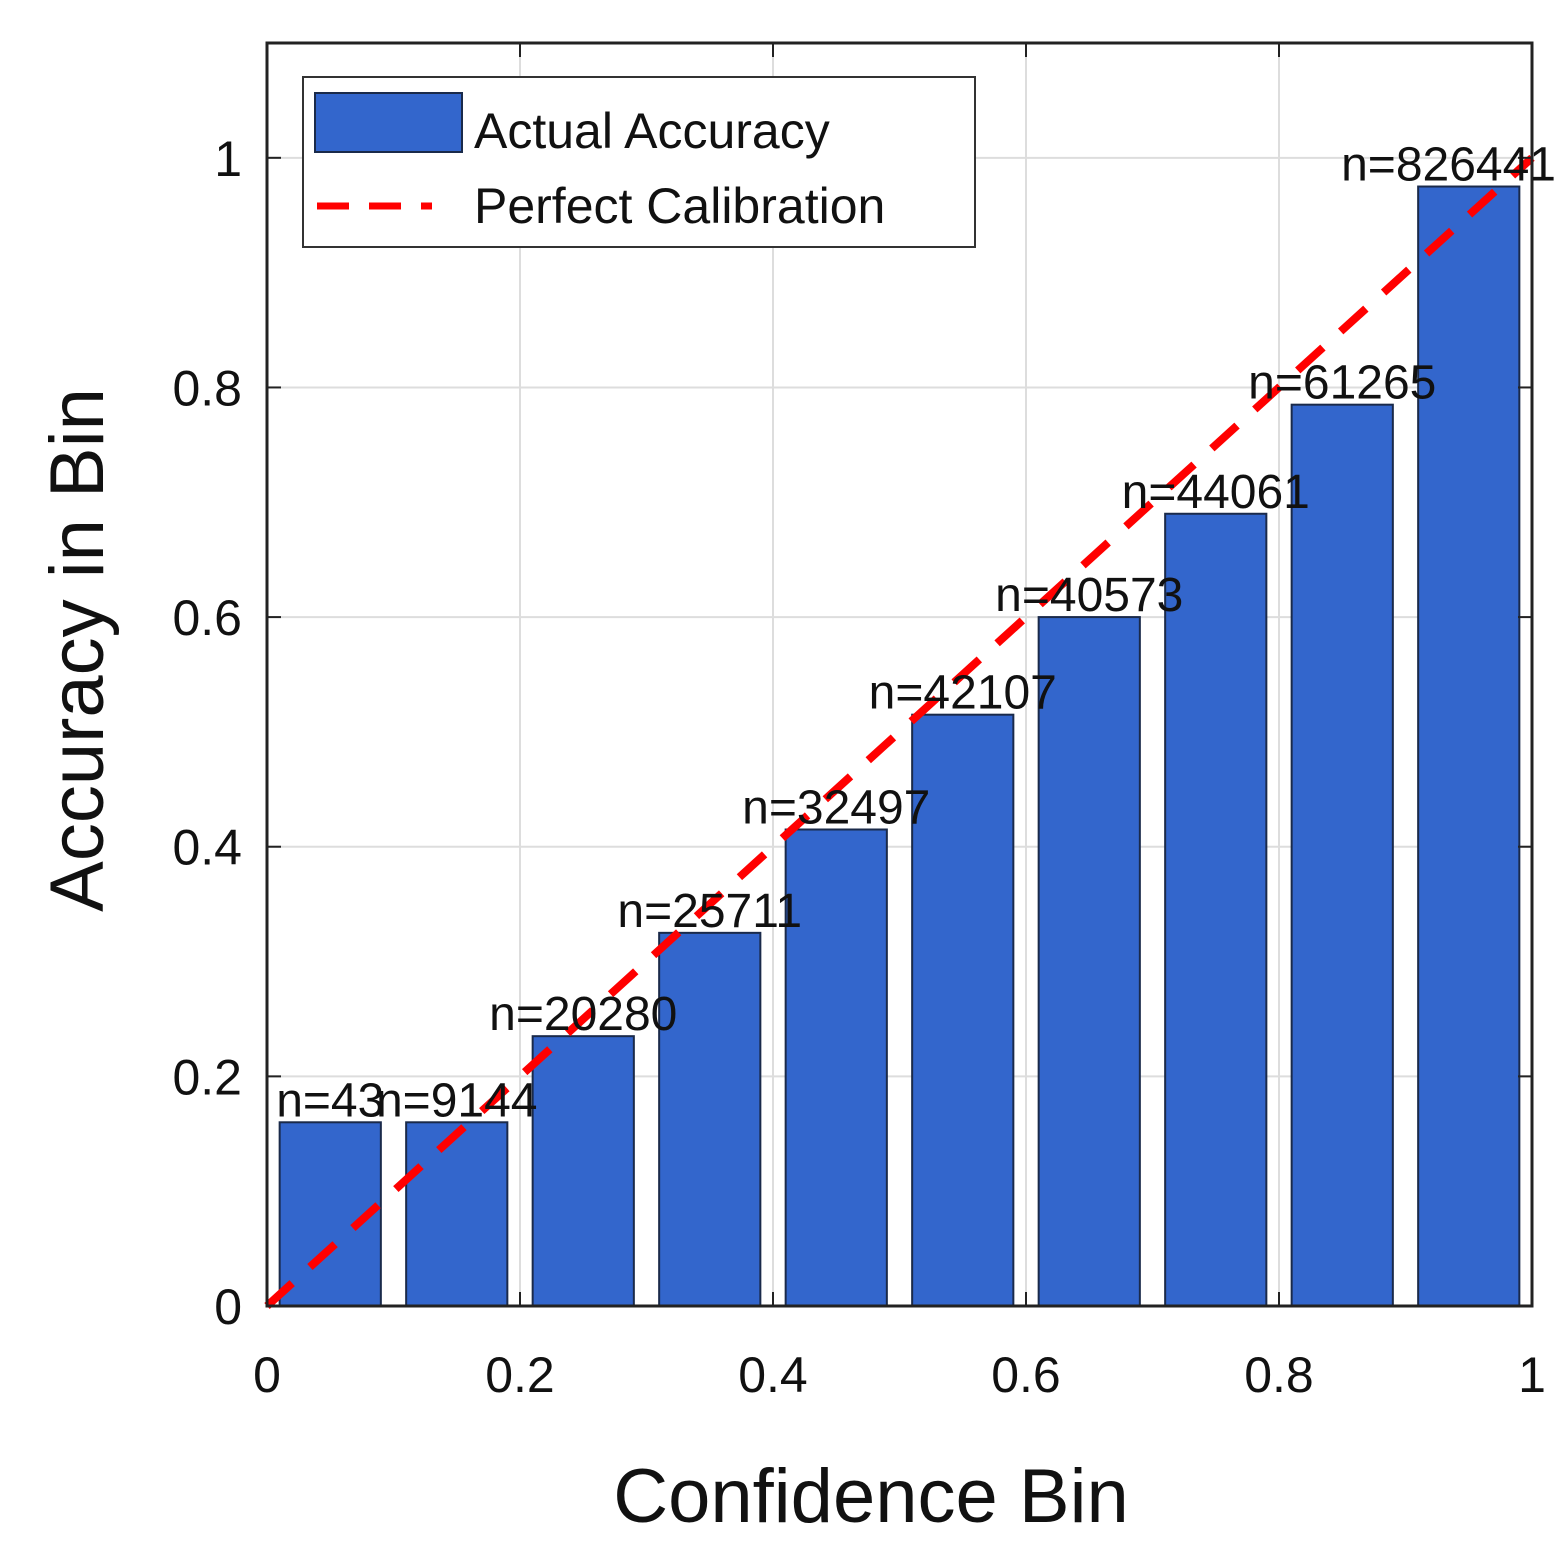 The height and width of the screenshot is (1565, 1568). I want to click on bar-count-label: n=40573, so click(1089, 595).